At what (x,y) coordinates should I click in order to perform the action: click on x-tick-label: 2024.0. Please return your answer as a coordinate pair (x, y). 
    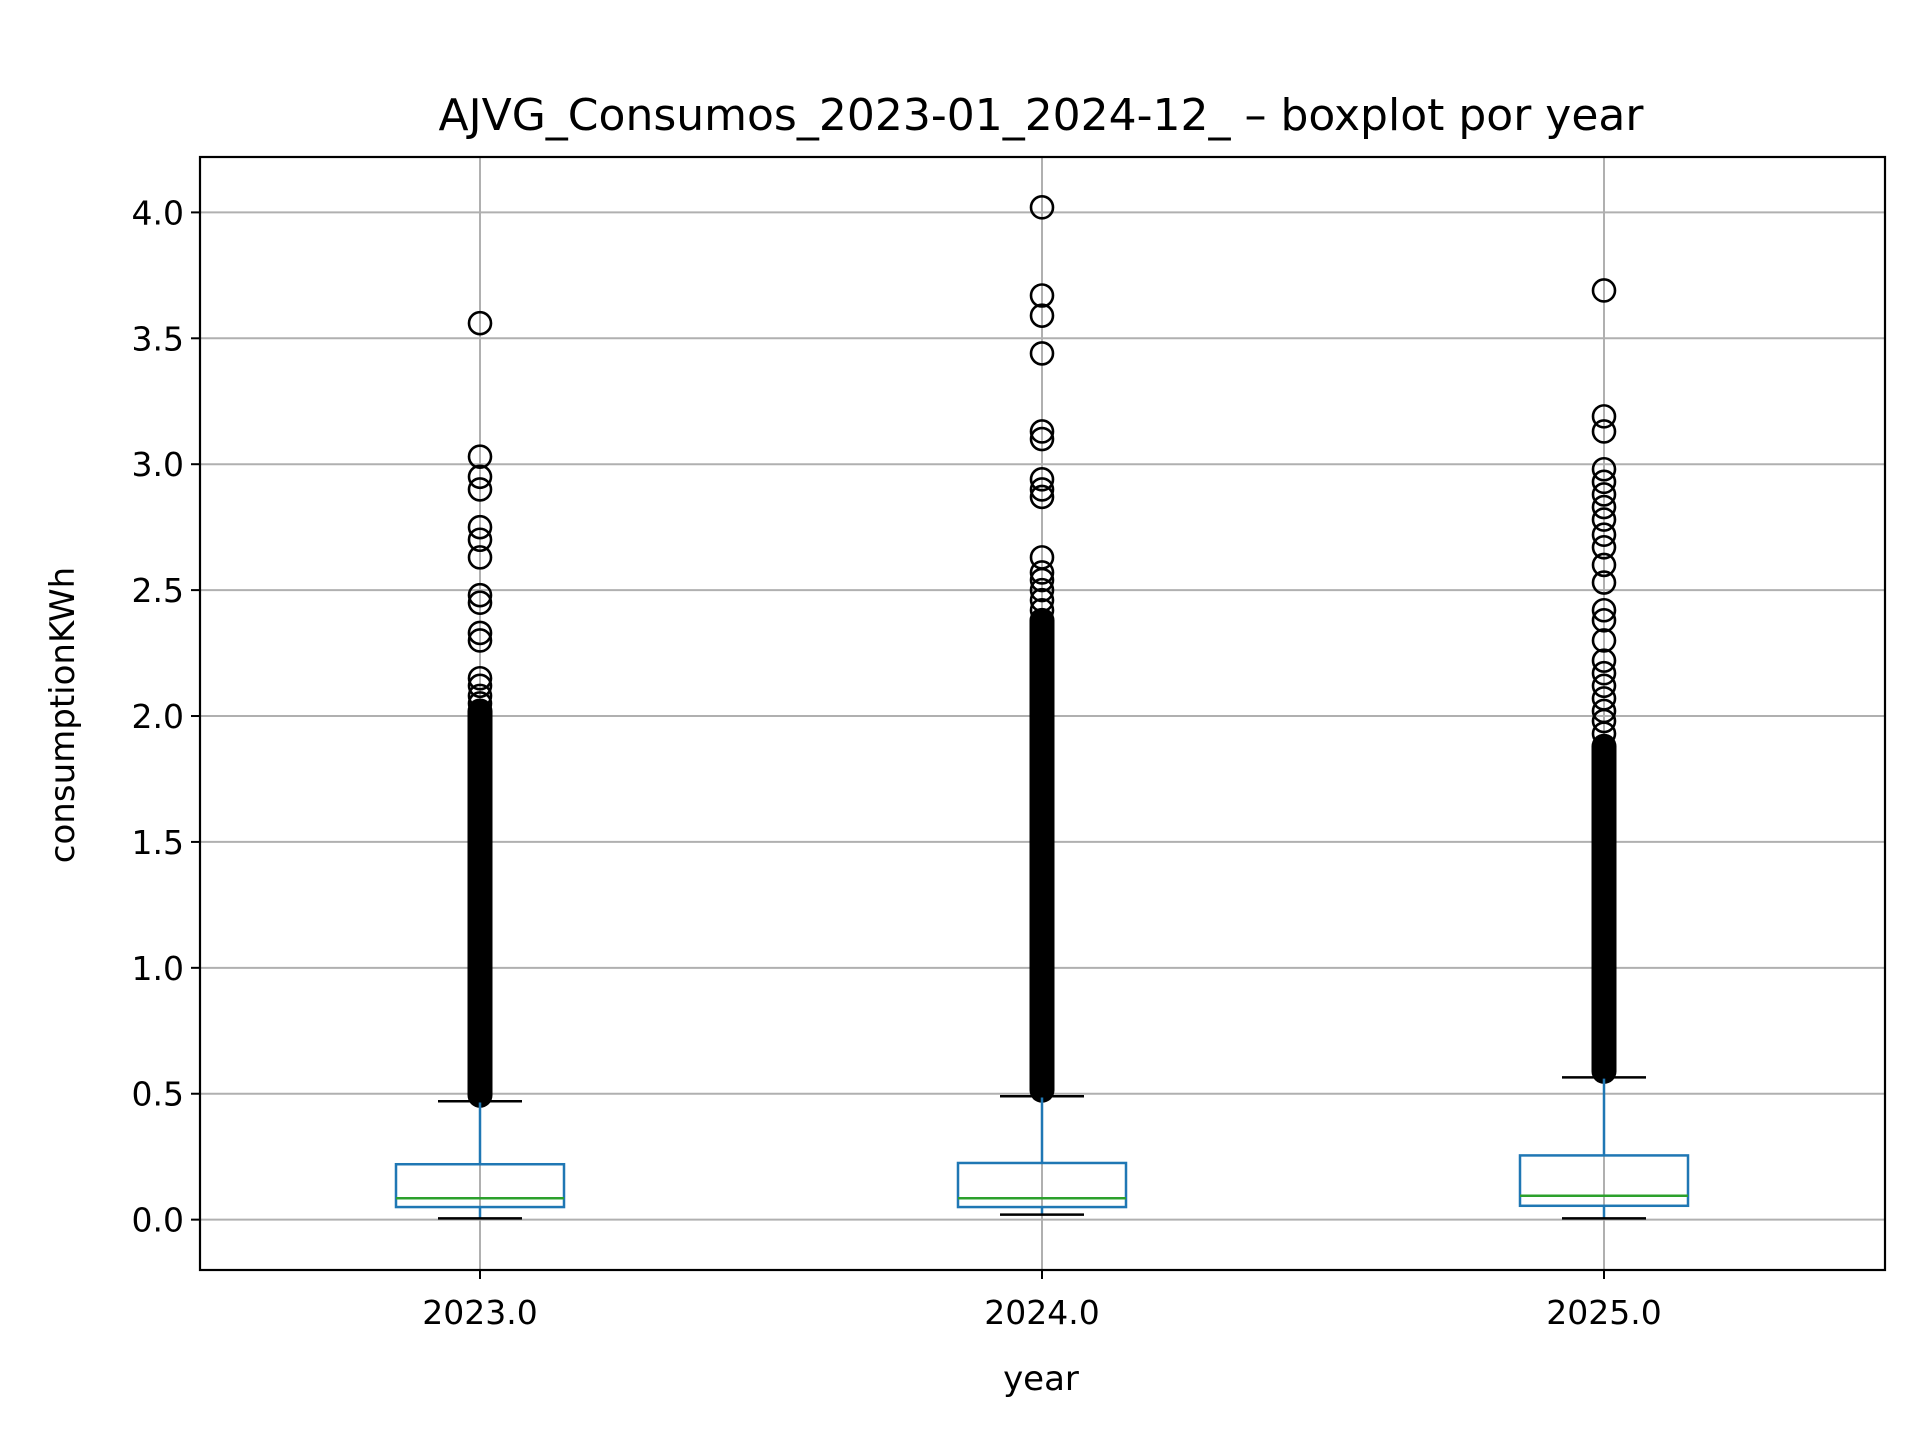
    Looking at the image, I should click on (1041, 1312).